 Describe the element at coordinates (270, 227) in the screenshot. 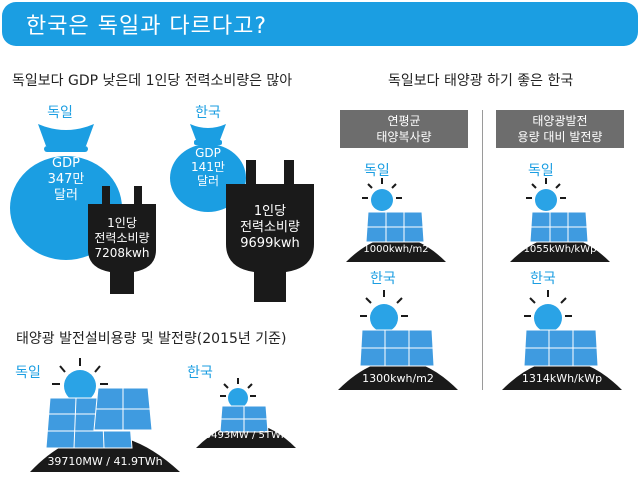

I see `korea-power-text: 1인당 전력소비량 9699kwh` at that location.